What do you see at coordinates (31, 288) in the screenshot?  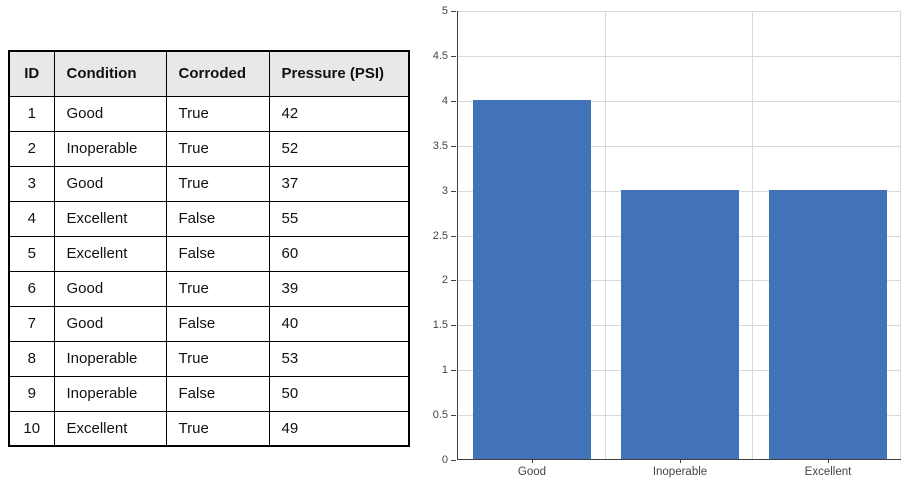 I see `cell-id: 6` at bounding box center [31, 288].